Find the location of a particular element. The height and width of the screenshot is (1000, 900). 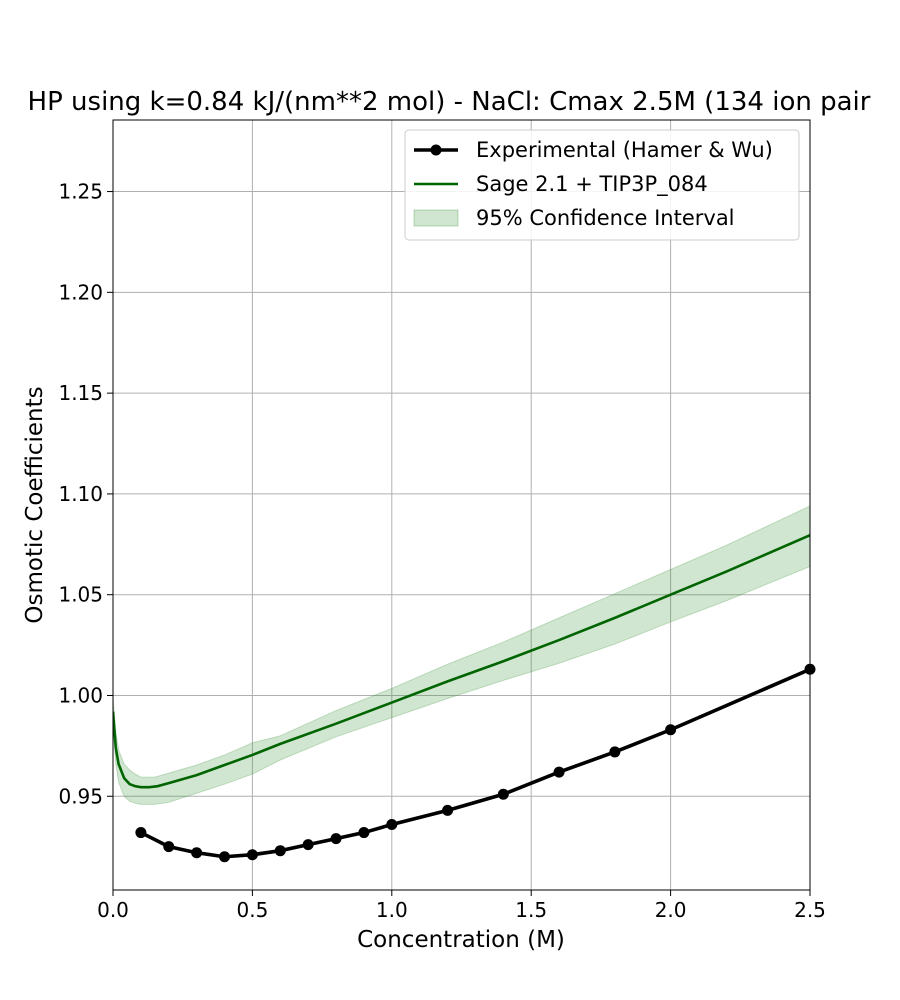

x-tick-label: 2.0 is located at coordinates (671, 910).